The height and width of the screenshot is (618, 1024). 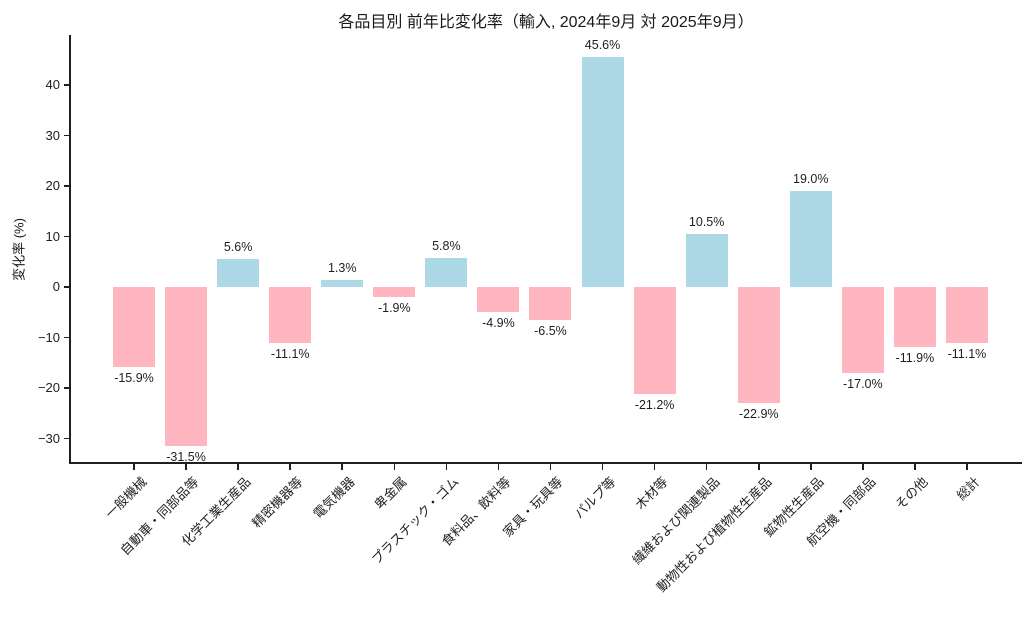 What do you see at coordinates (56, 286) in the screenshot?
I see `y-tick-label: 0` at bounding box center [56, 286].